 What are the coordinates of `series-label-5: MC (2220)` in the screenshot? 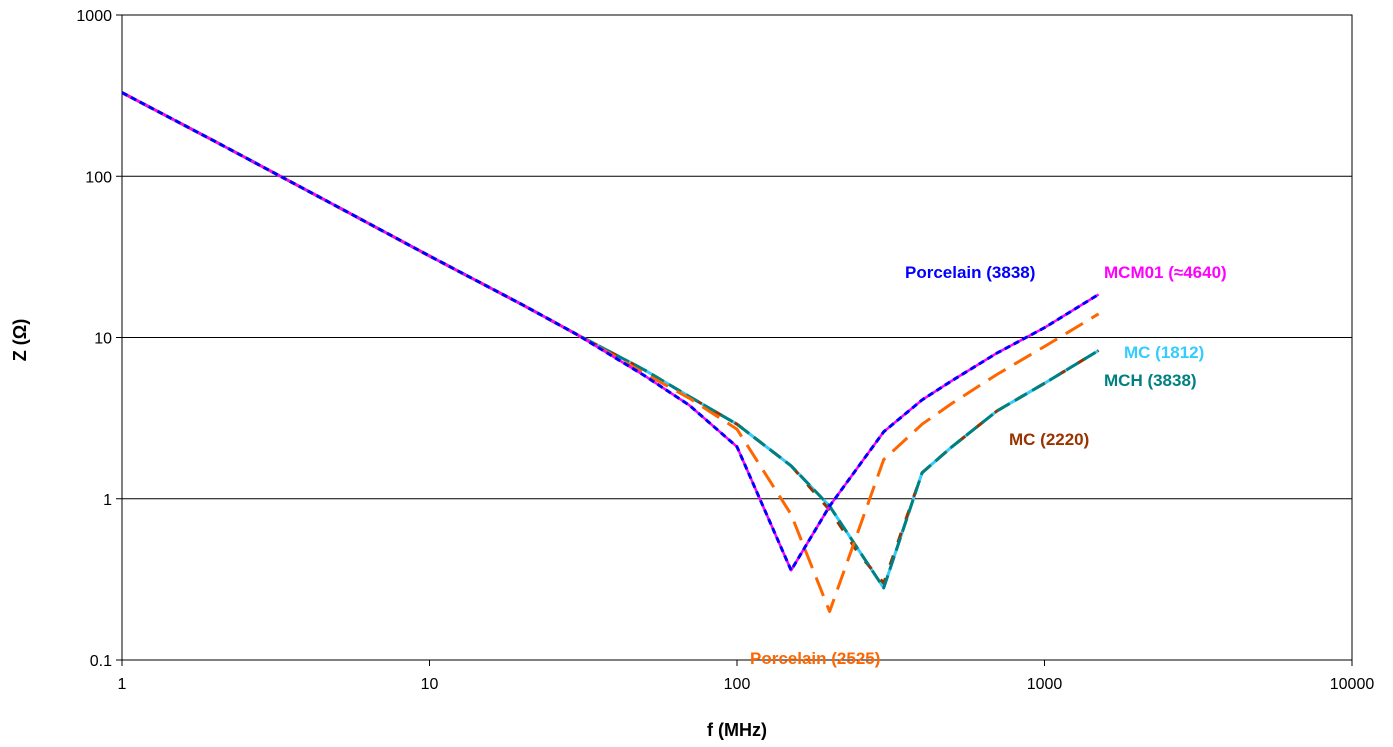 It's located at (1049, 439).